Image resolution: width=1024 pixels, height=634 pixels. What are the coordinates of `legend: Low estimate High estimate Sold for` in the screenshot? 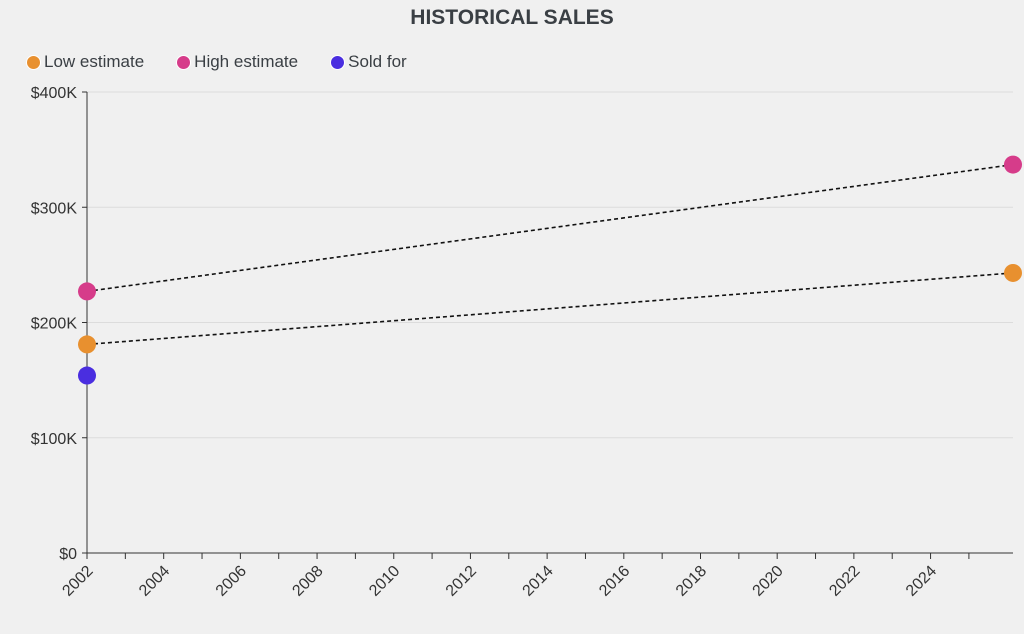 It's located at (216, 62).